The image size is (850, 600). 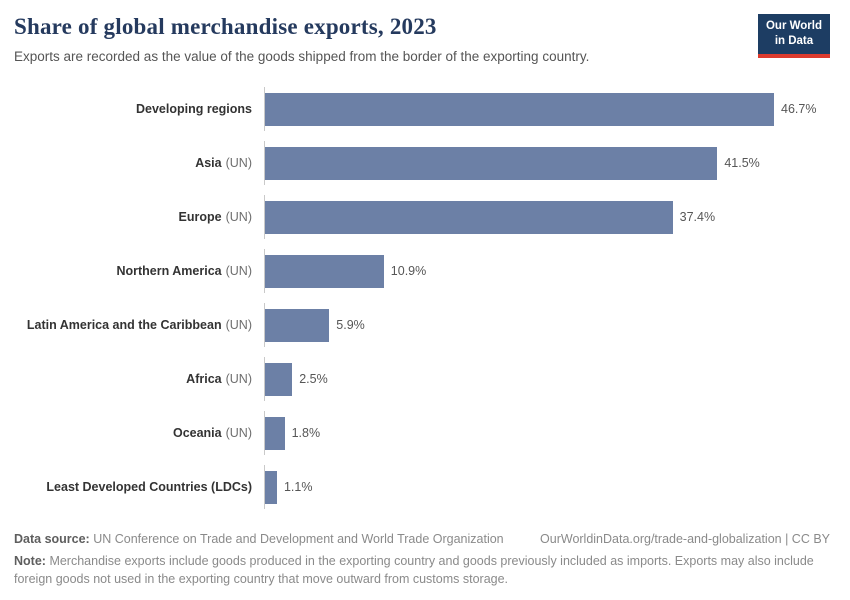 I want to click on bar-label: Least Developed Countries (LDCs), so click(x=139, y=487).